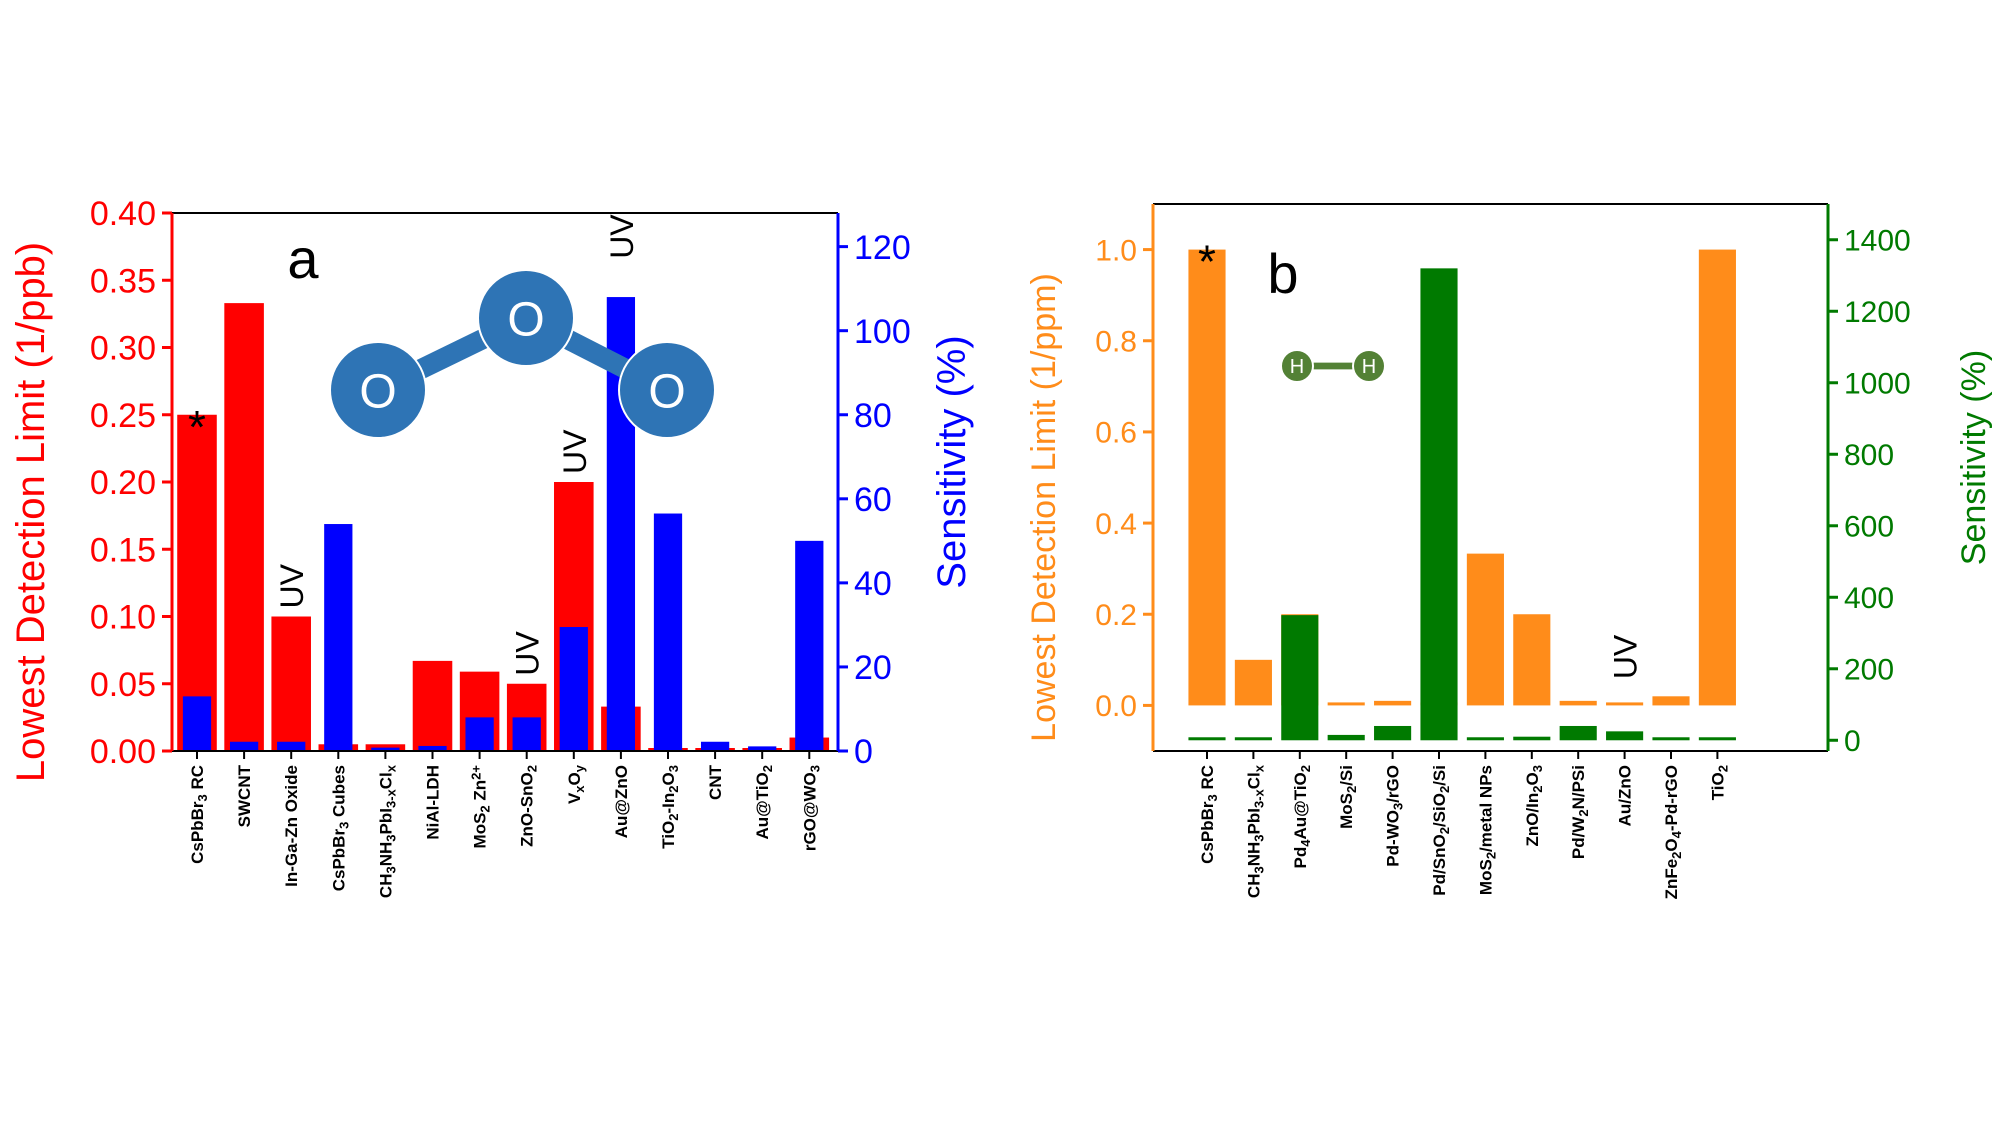 Image resolution: width=1995 pixels, height=1128 pixels. I want to click on category-label: In-Ga-Zn Oxide, so click(291, 826).